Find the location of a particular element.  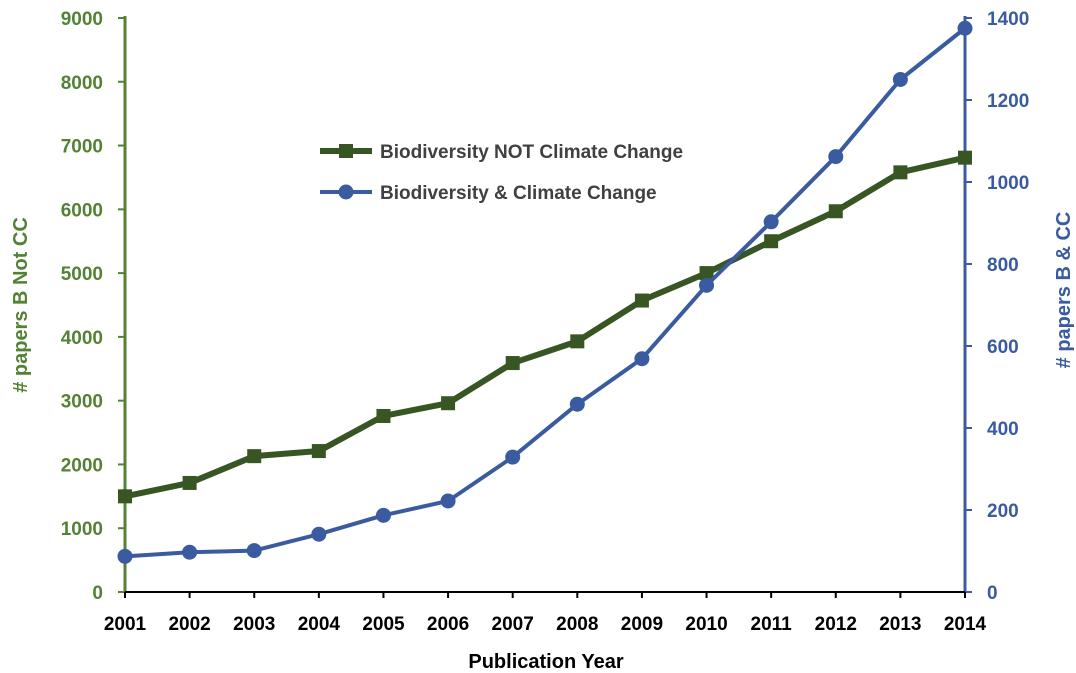

x-tick-label: 2011 is located at coordinates (772, 624).